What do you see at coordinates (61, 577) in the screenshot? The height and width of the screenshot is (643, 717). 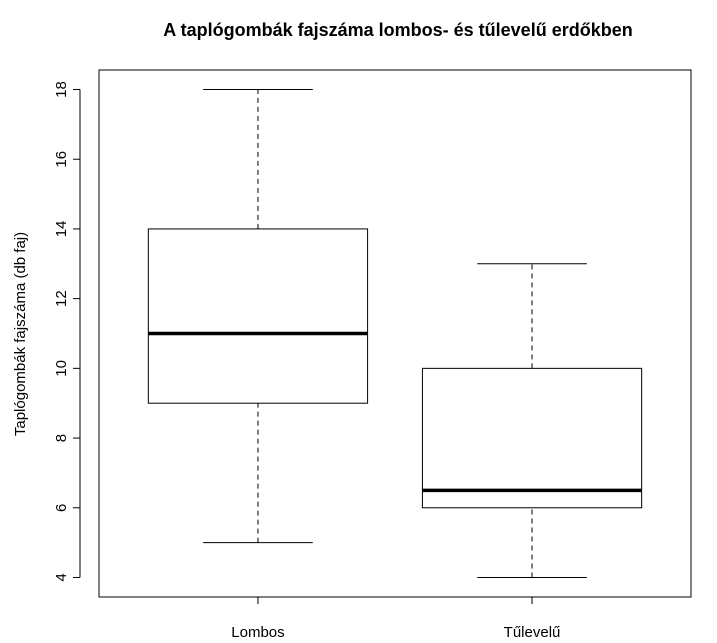 I see `y-tick-label: 4` at bounding box center [61, 577].